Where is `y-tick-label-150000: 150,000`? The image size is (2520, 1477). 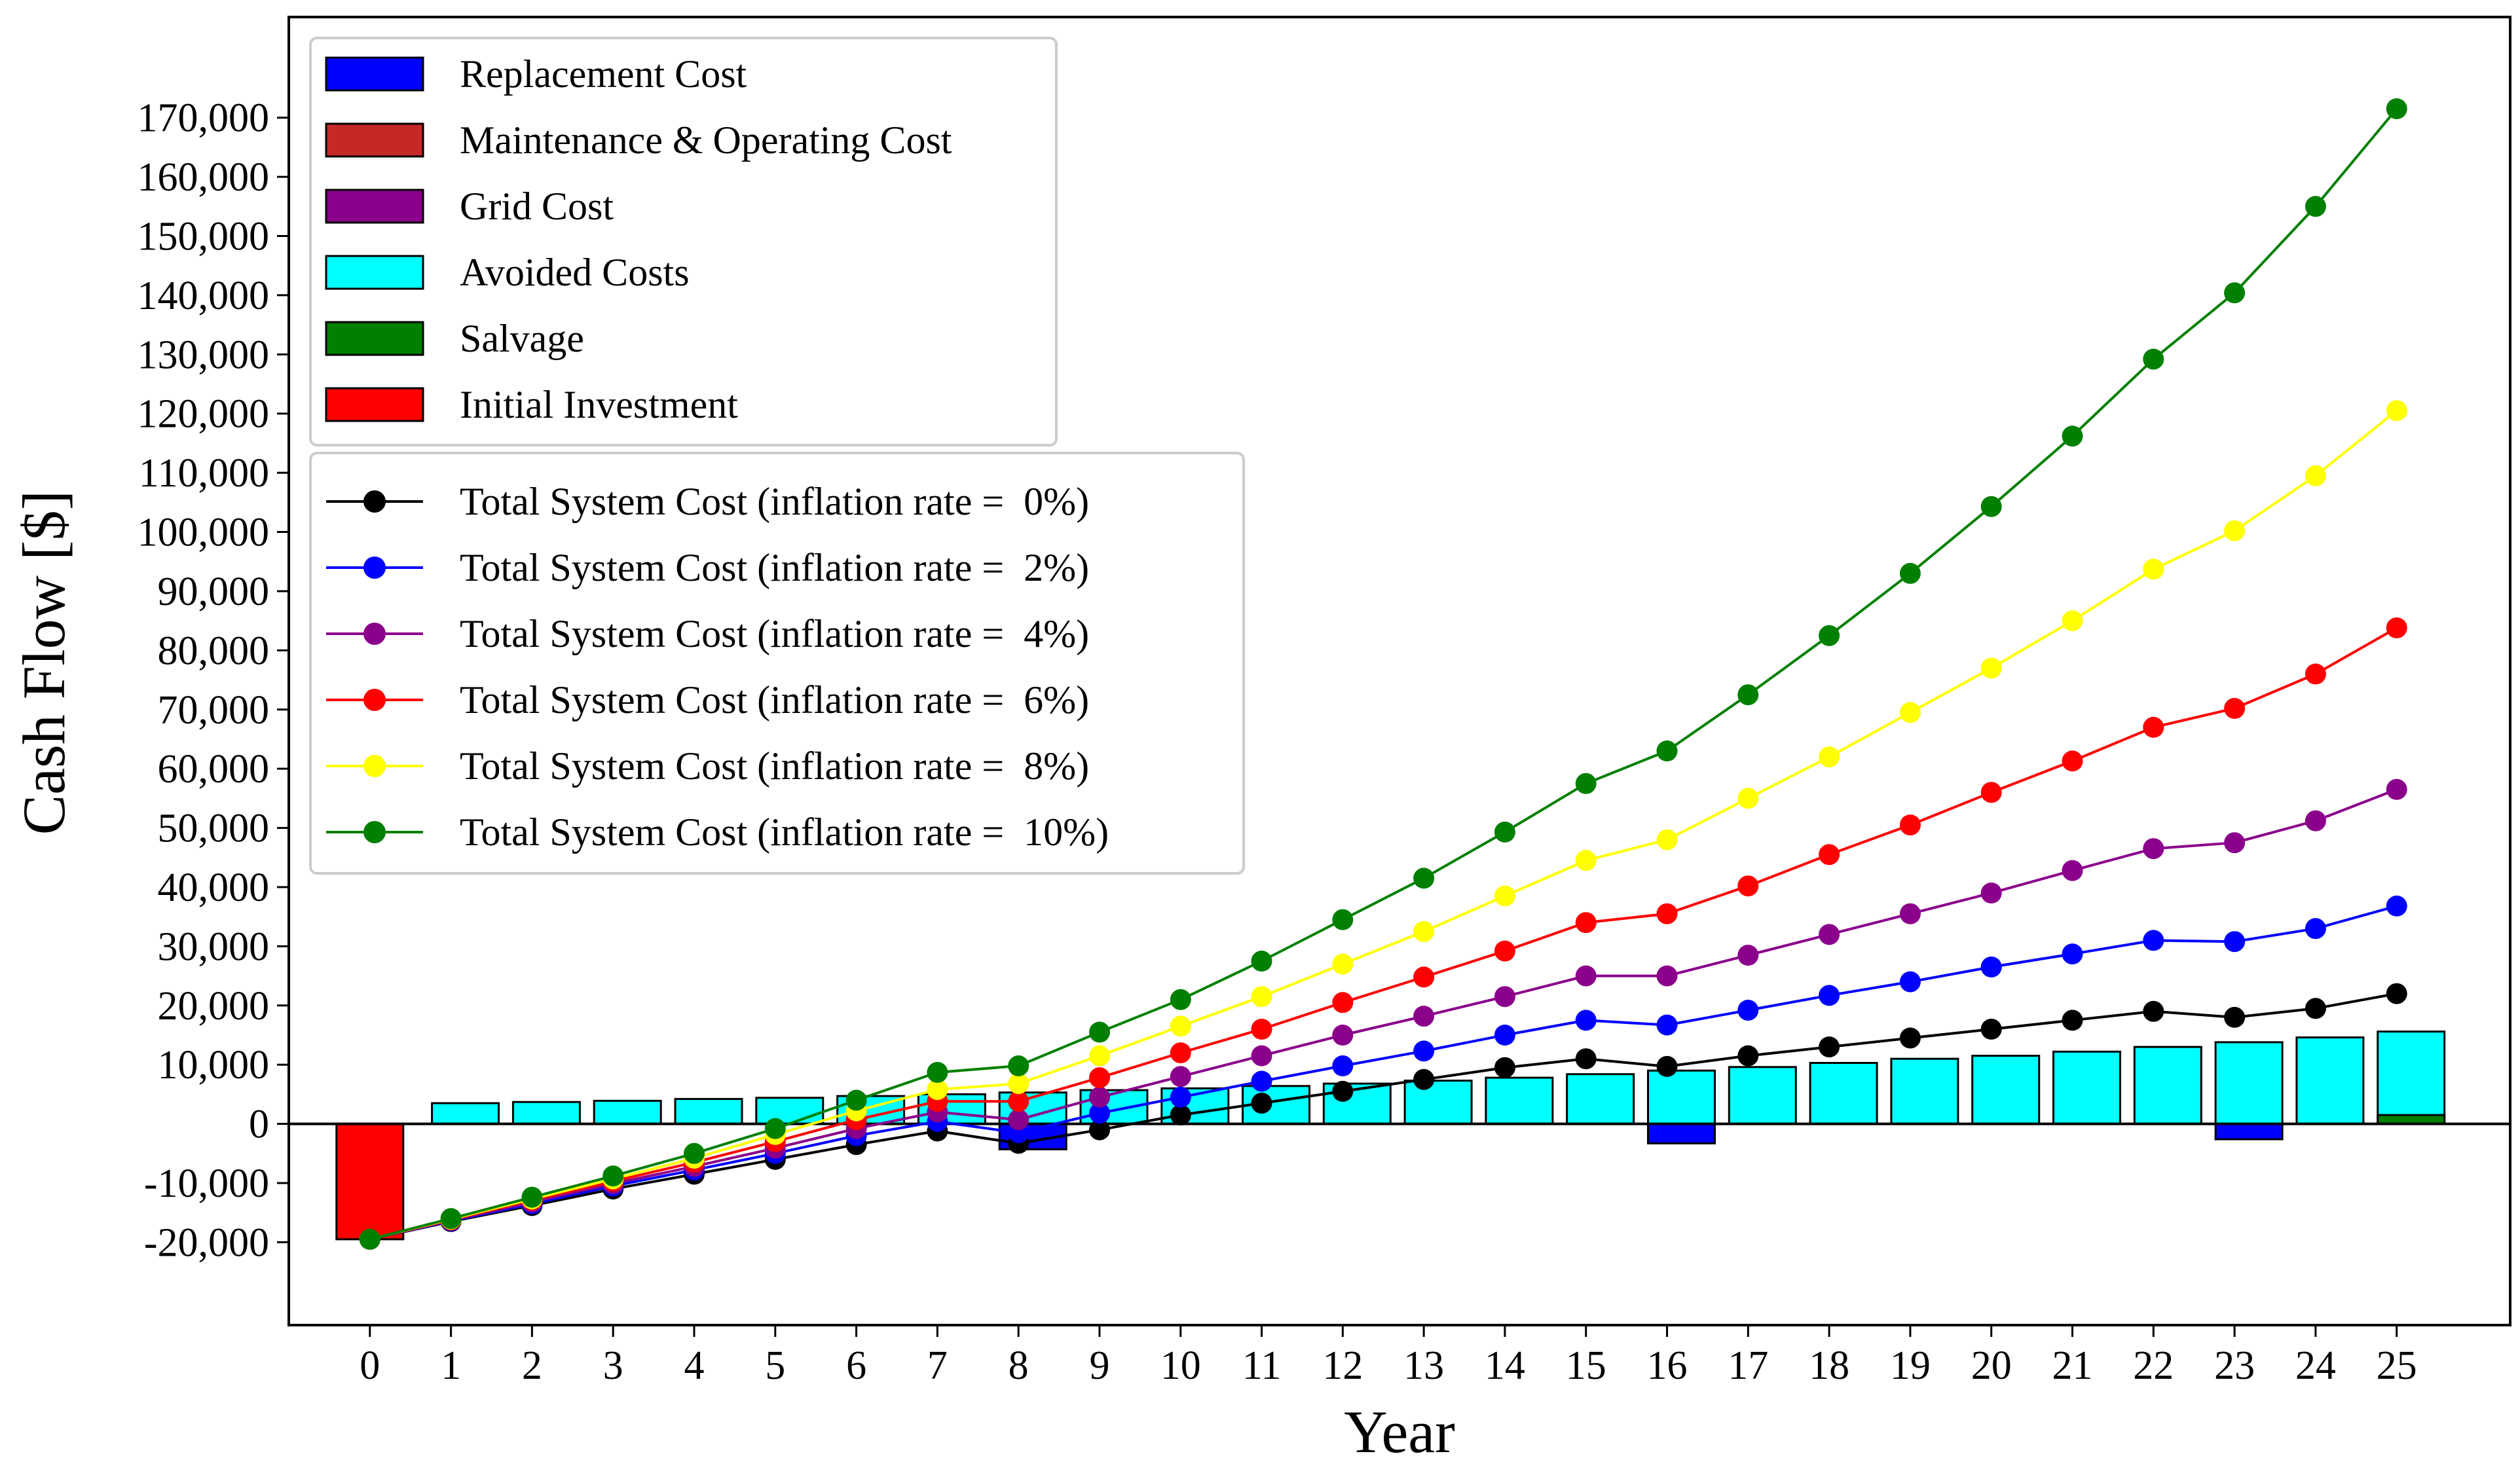 y-tick-label-150000: 150,000 is located at coordinates (204, 237).